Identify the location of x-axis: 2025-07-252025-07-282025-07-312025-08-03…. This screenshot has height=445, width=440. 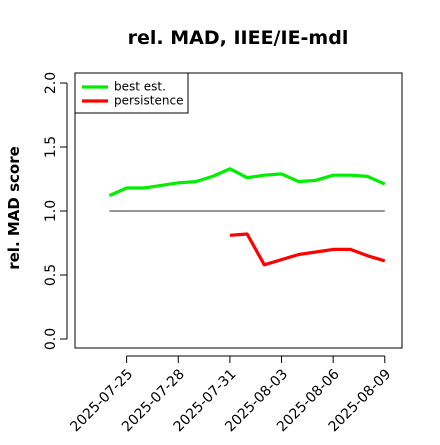
(230, 395).